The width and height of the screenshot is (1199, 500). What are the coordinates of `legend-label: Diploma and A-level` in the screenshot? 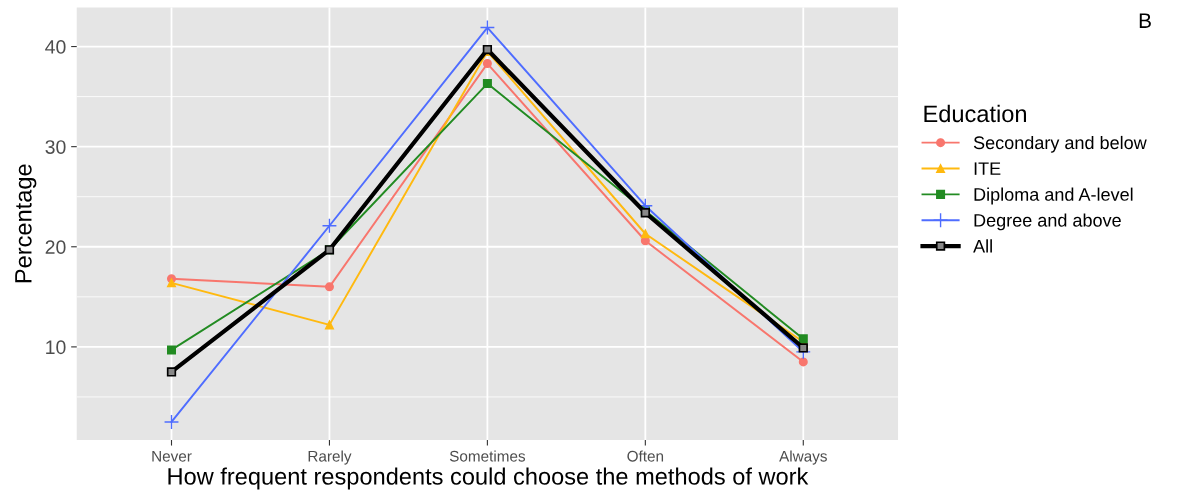 It's located at (1053, 196).